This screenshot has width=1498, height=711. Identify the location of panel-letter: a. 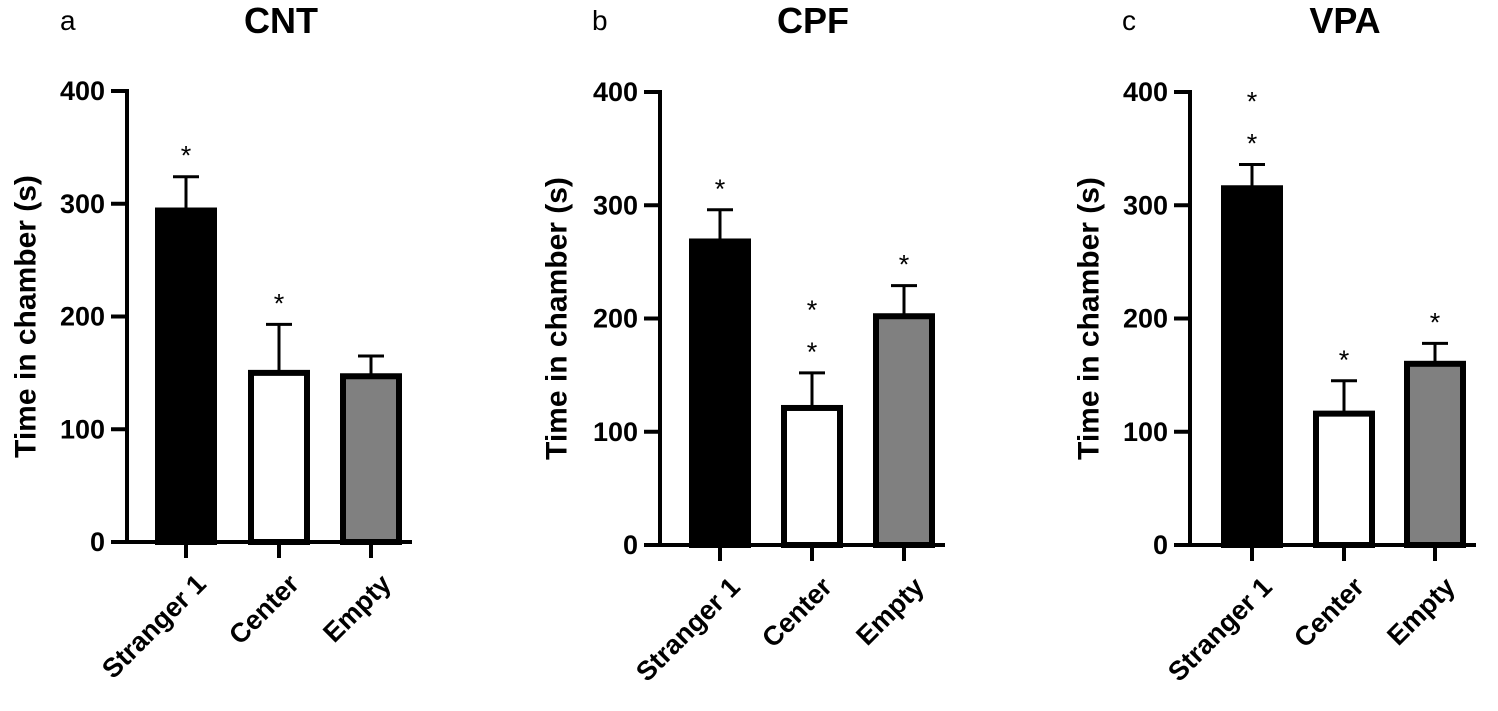
(68, 20).